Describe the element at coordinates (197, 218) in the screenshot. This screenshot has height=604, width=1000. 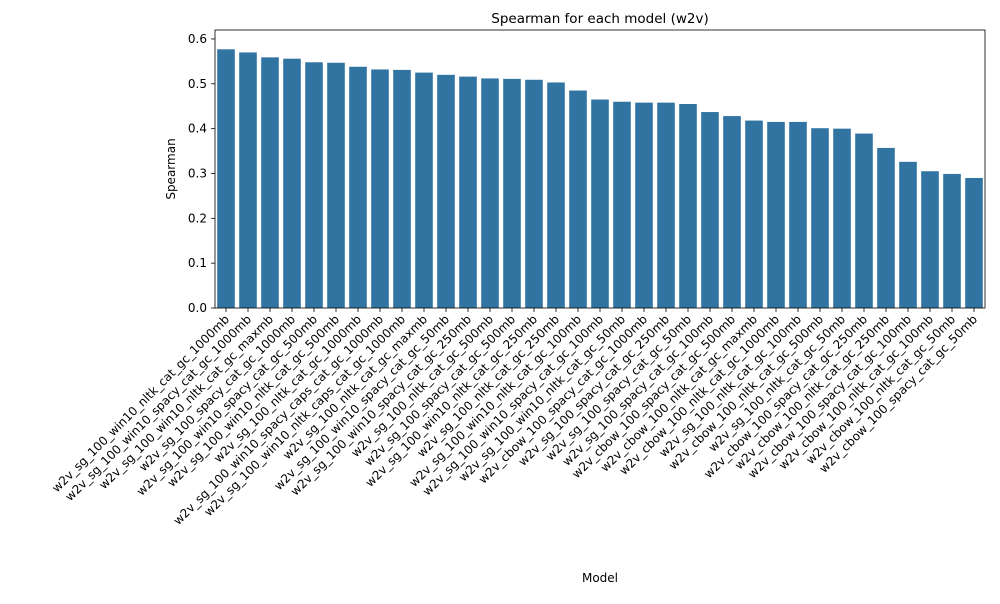
I see `y-tick-label: 0.2` at that location.